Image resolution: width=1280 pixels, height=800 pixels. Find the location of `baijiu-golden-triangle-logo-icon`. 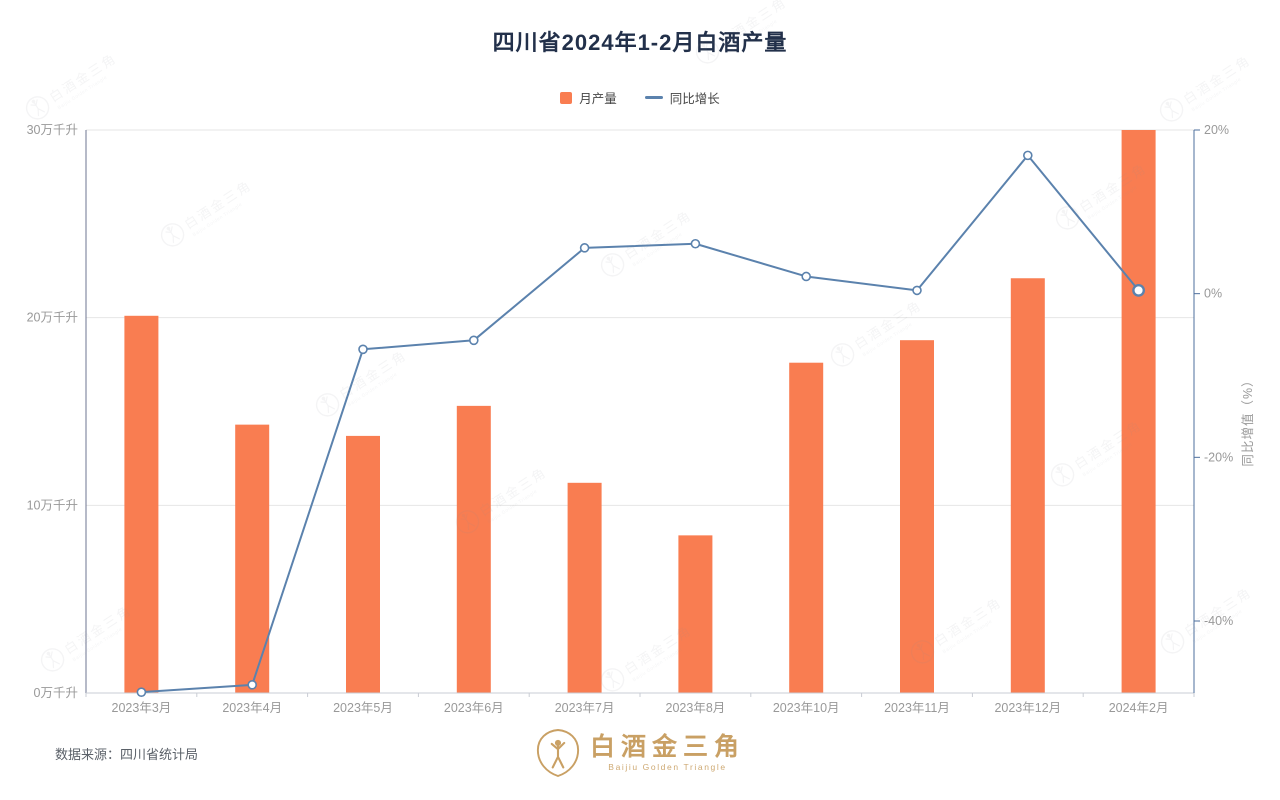

baijiu-golden-triangle-logo-icon is located at coordinates (558, 753).